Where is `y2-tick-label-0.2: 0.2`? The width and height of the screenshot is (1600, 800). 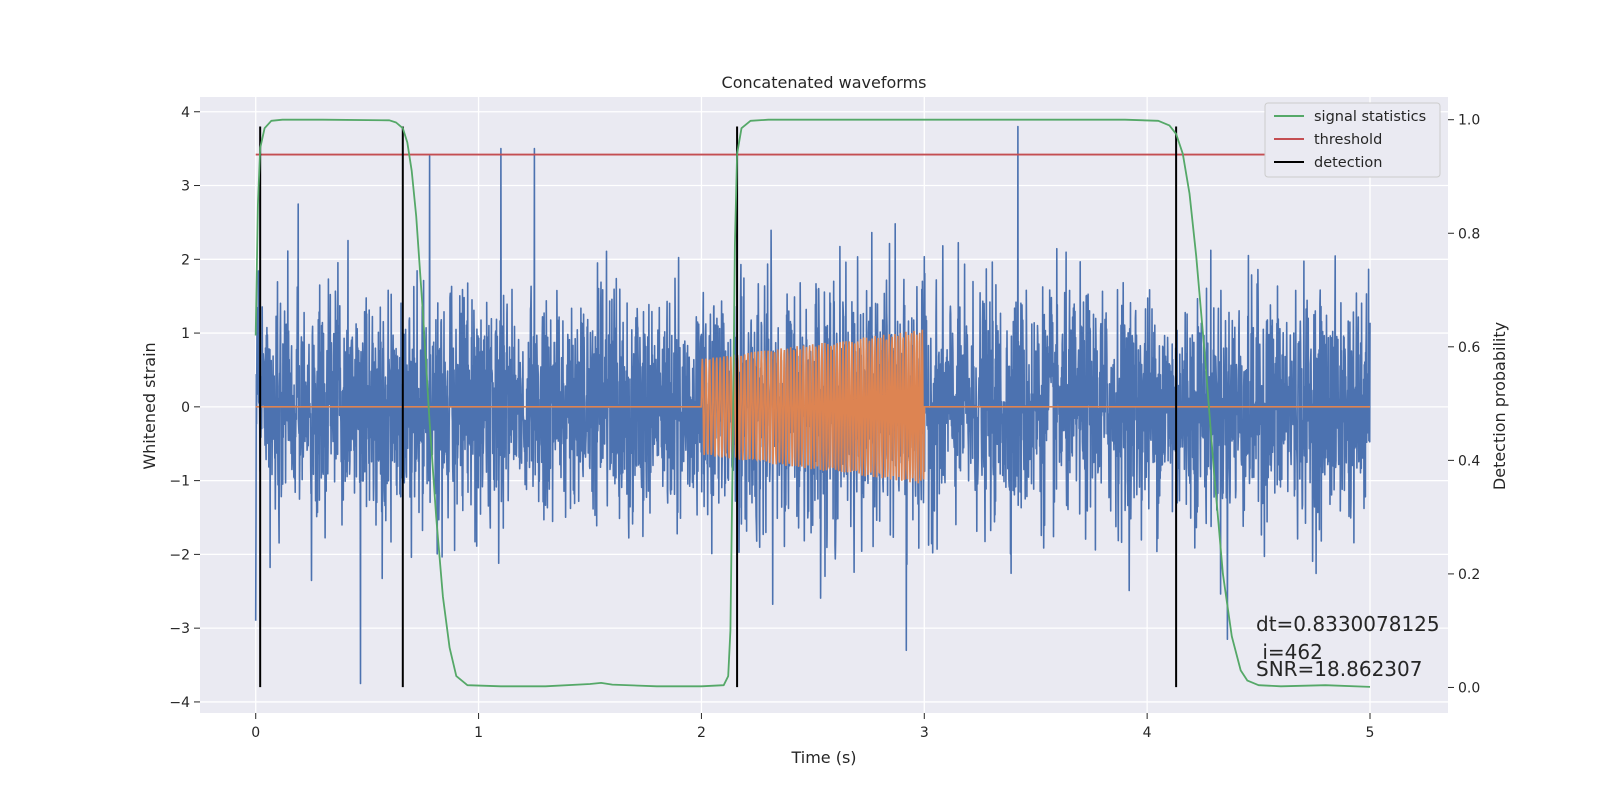 y2-tick-label-0.2: 0.2 is located at coordinates (1469, 575).